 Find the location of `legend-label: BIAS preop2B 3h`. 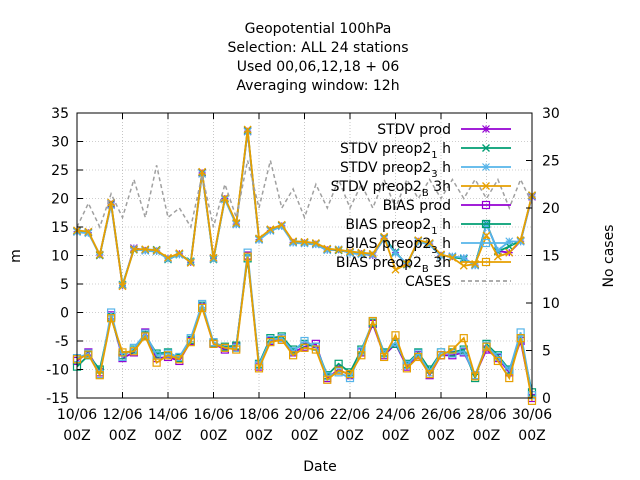

legend-label: BIAS preop2B 3h is located at coordinates (393, 265).